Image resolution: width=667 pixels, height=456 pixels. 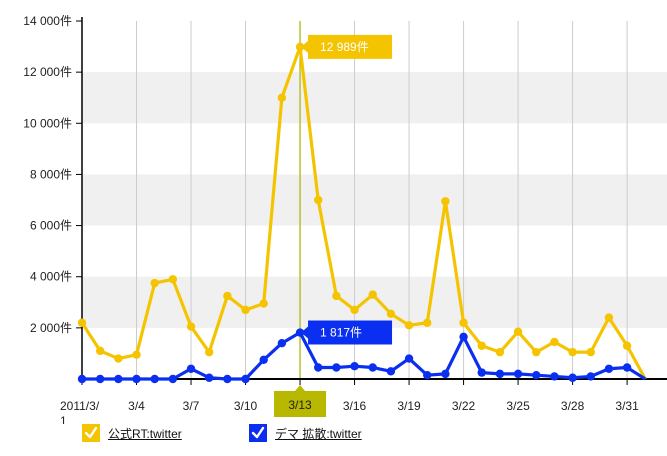 I want to click on x-tick-label: 3/4, so click(x=136, y=406).